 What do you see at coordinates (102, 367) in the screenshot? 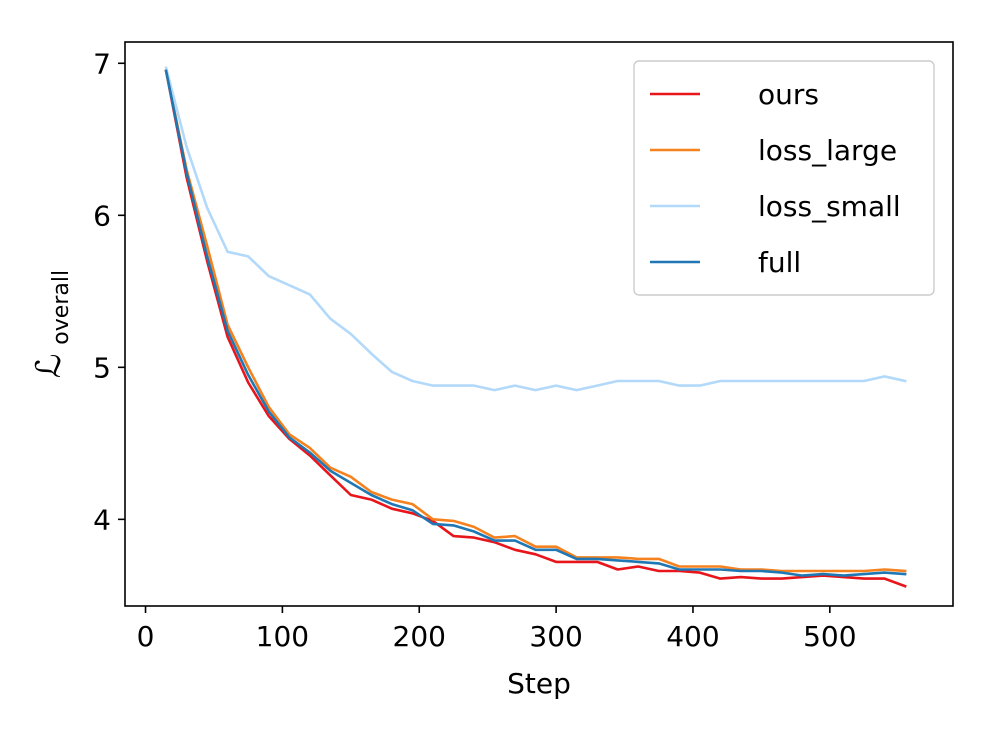
I see `y-tick-label: 5` at bounding box center [102, 367].